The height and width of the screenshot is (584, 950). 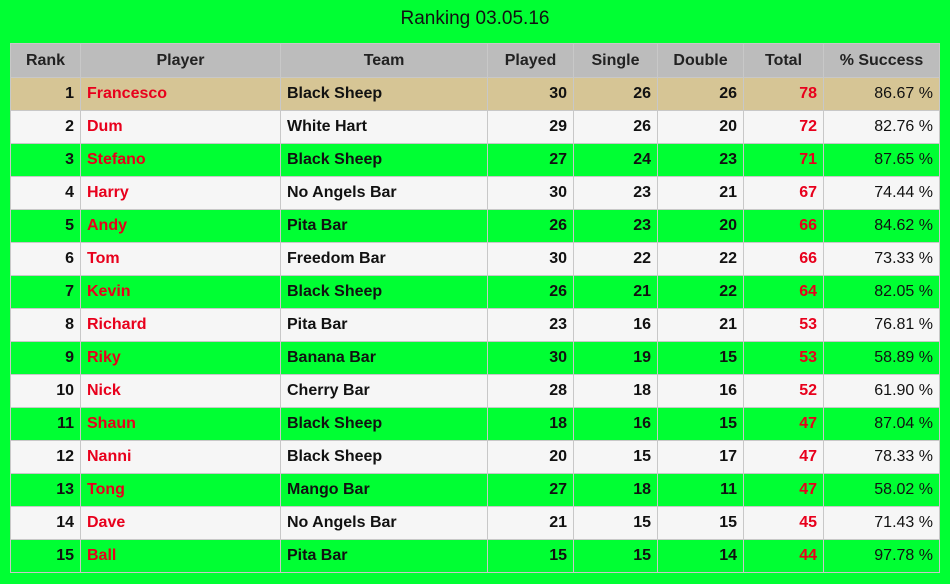 I want to click on cell-rank: 15, so click(x=45, y=556).